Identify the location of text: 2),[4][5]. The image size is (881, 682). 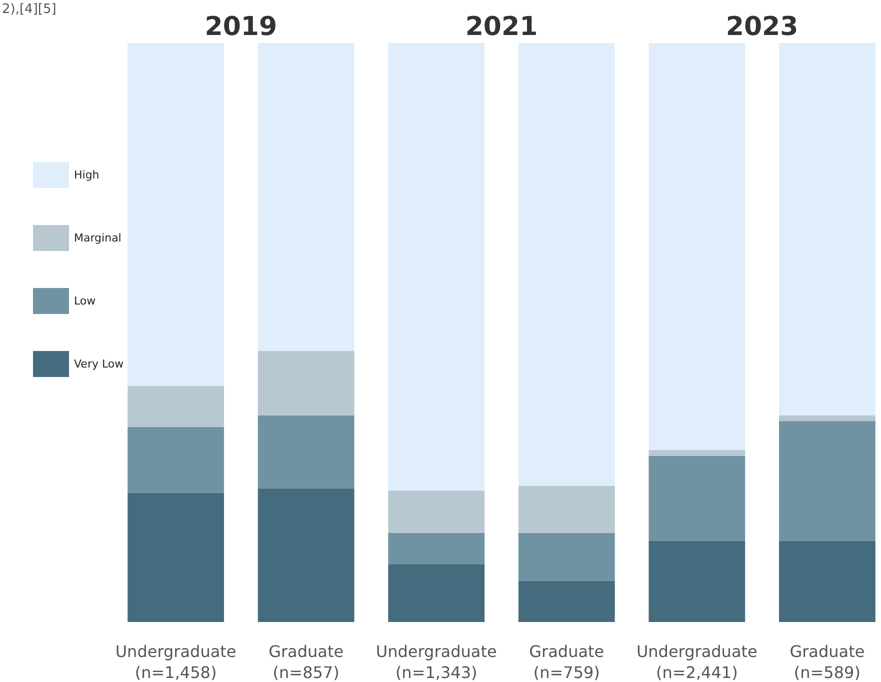
(29, 9).